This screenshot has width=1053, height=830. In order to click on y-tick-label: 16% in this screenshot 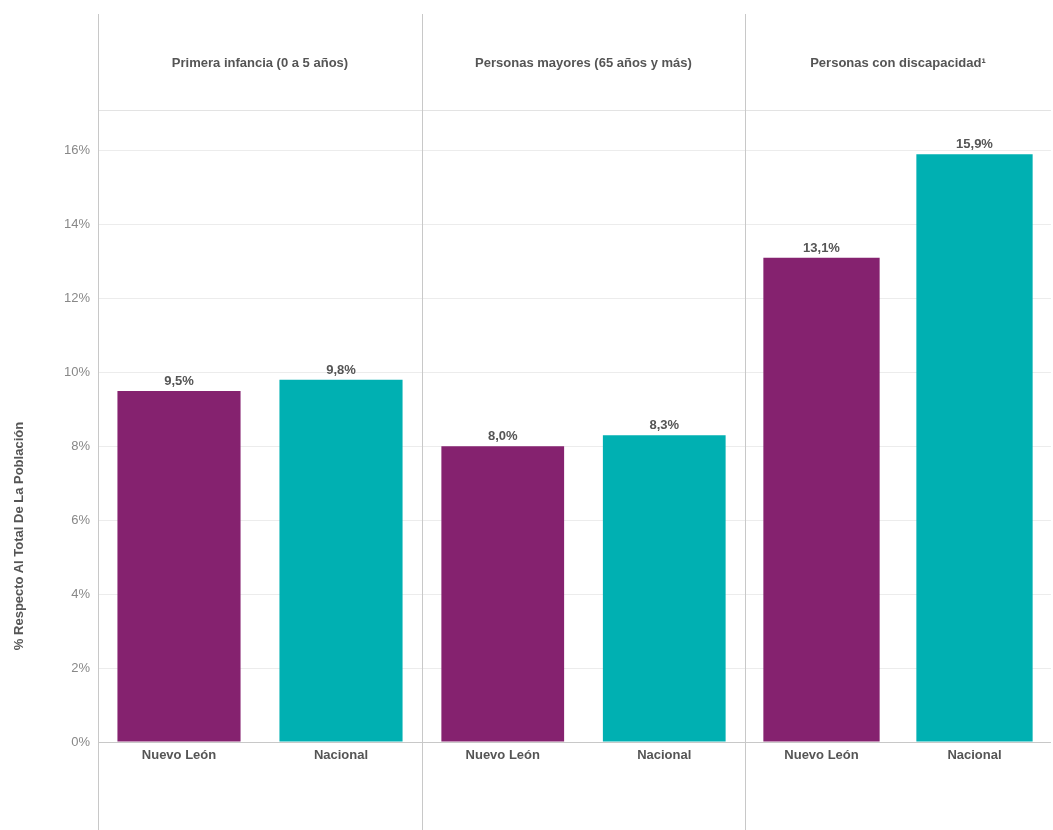, I will do `click(77, 150)`.